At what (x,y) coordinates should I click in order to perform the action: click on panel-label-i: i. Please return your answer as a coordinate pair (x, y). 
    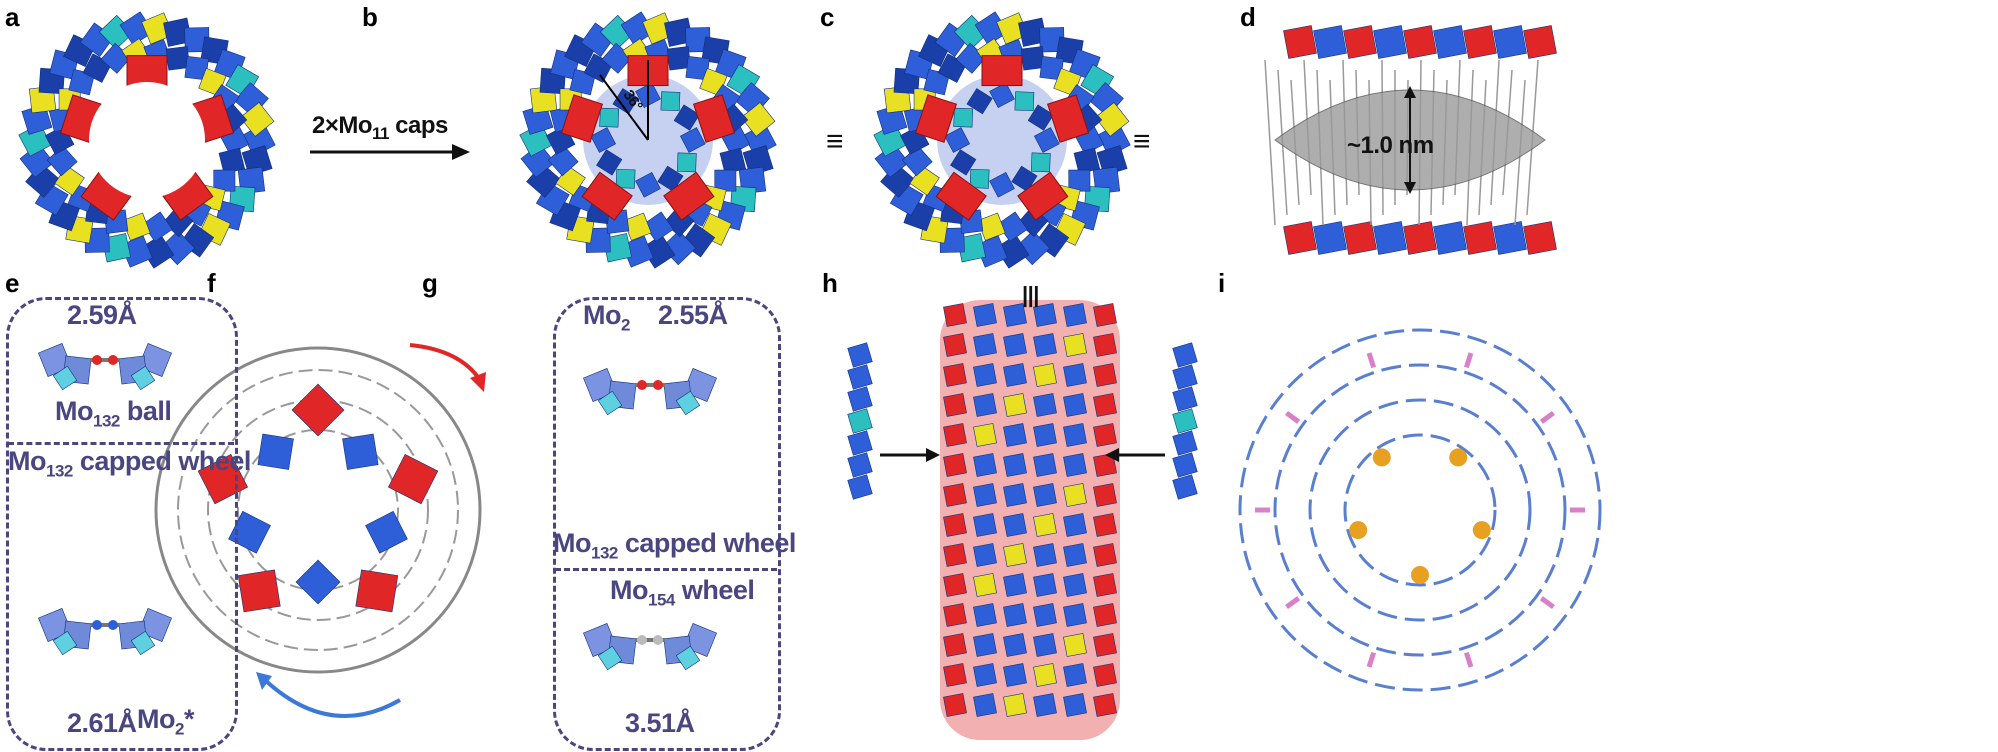
    Looking at the image, I should click on (1222, 283).